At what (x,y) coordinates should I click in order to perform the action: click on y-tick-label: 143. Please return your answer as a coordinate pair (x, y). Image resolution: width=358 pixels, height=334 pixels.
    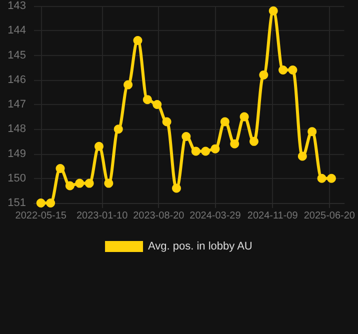
    Looking at the image, I should click on (17, 6).